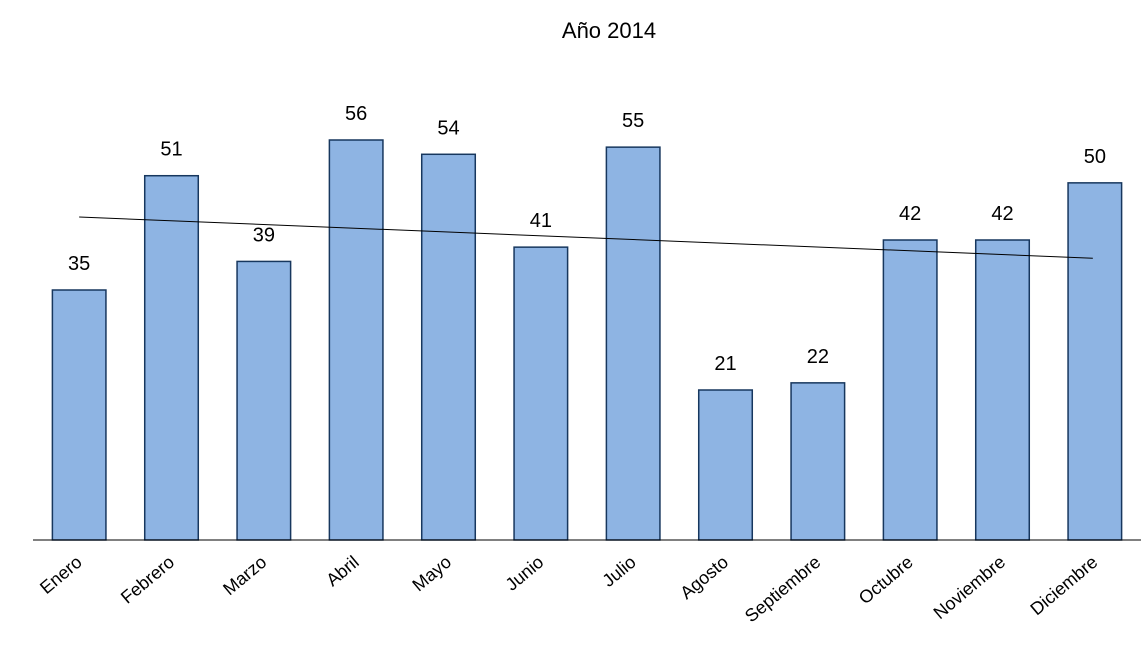  I want to click on bar-julio, so click(633, 343).